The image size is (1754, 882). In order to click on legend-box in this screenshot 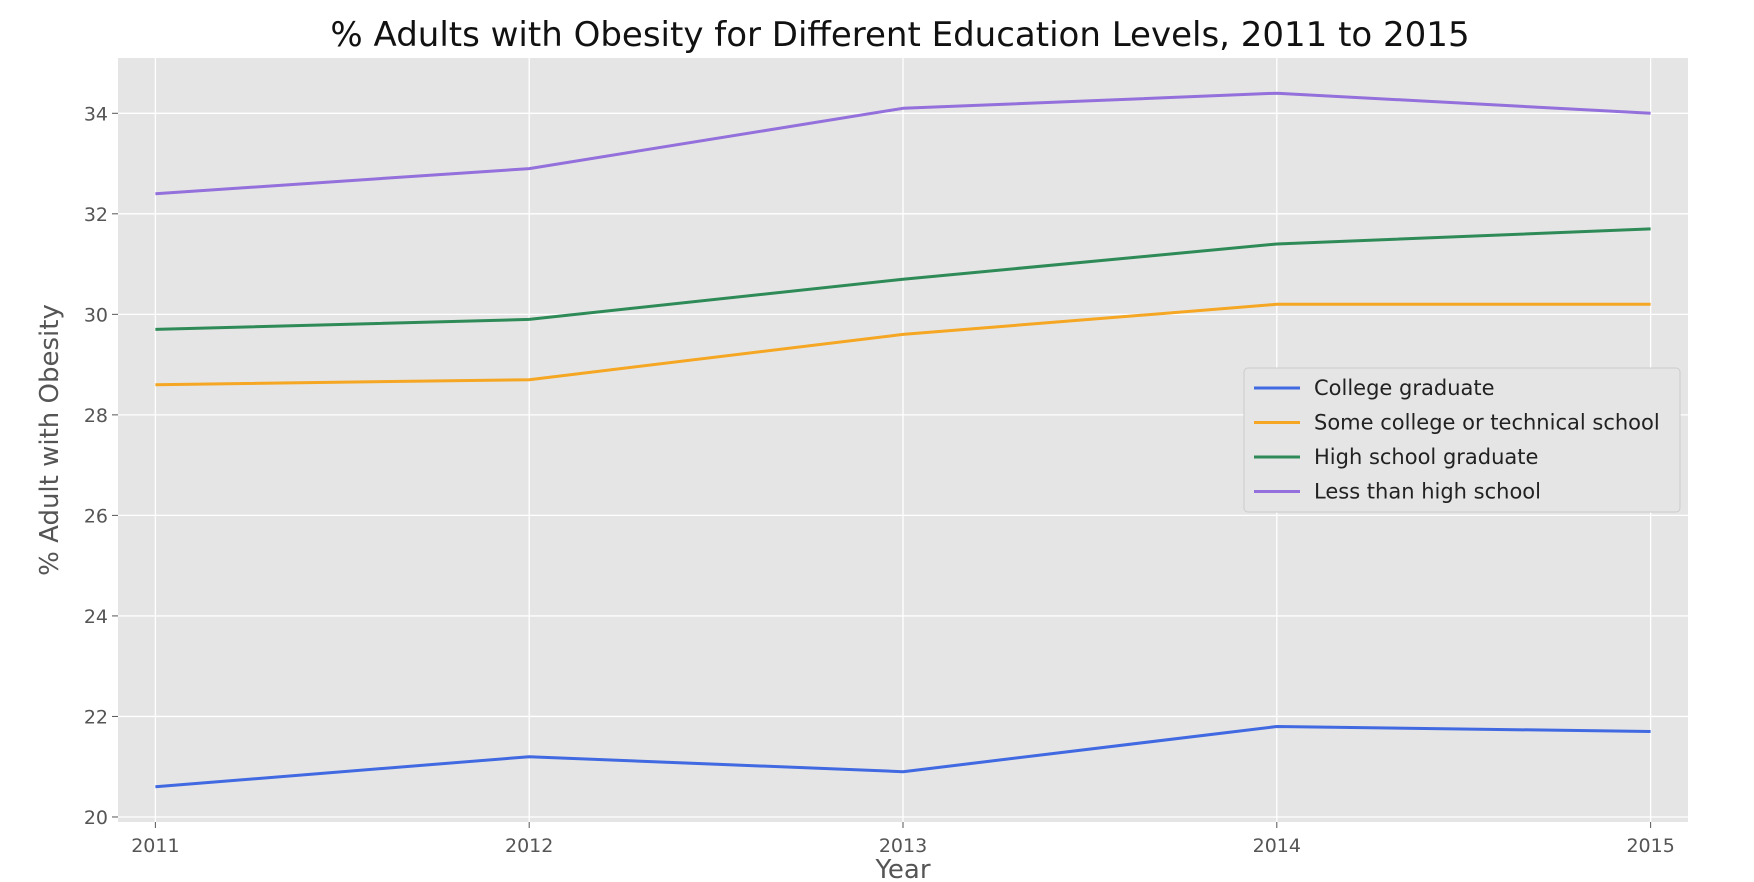, I will do `click(1462, 440)`.